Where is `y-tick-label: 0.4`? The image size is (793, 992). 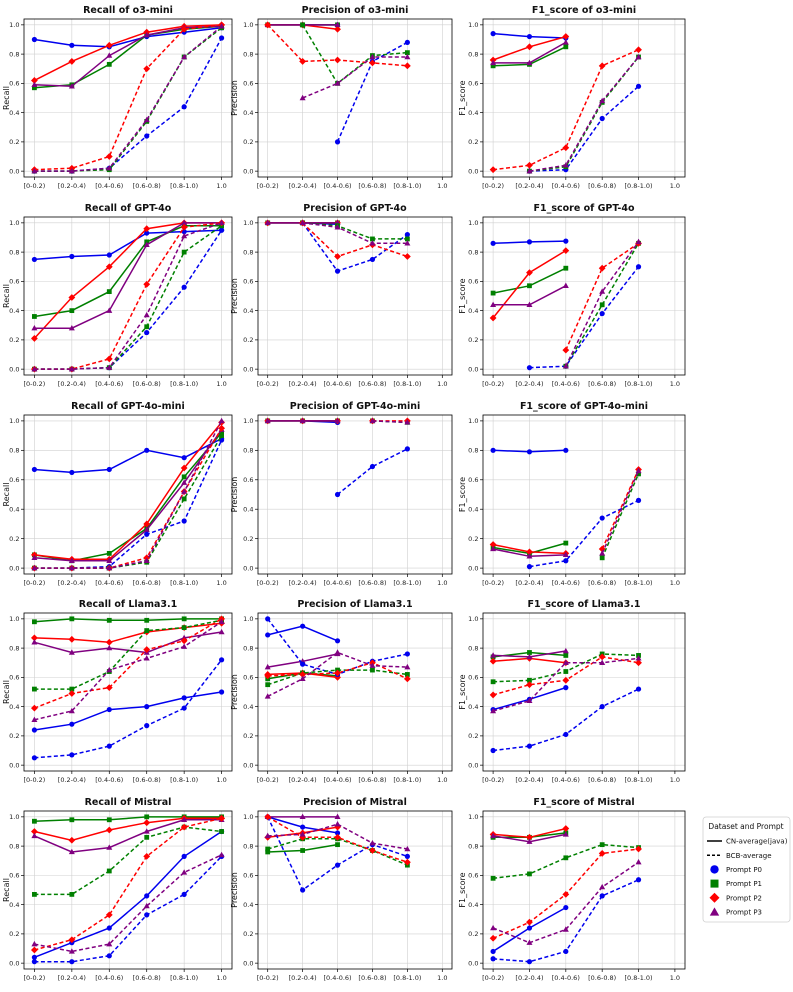 y-tick-label: 0.4 is located at coordinates (473, 113).